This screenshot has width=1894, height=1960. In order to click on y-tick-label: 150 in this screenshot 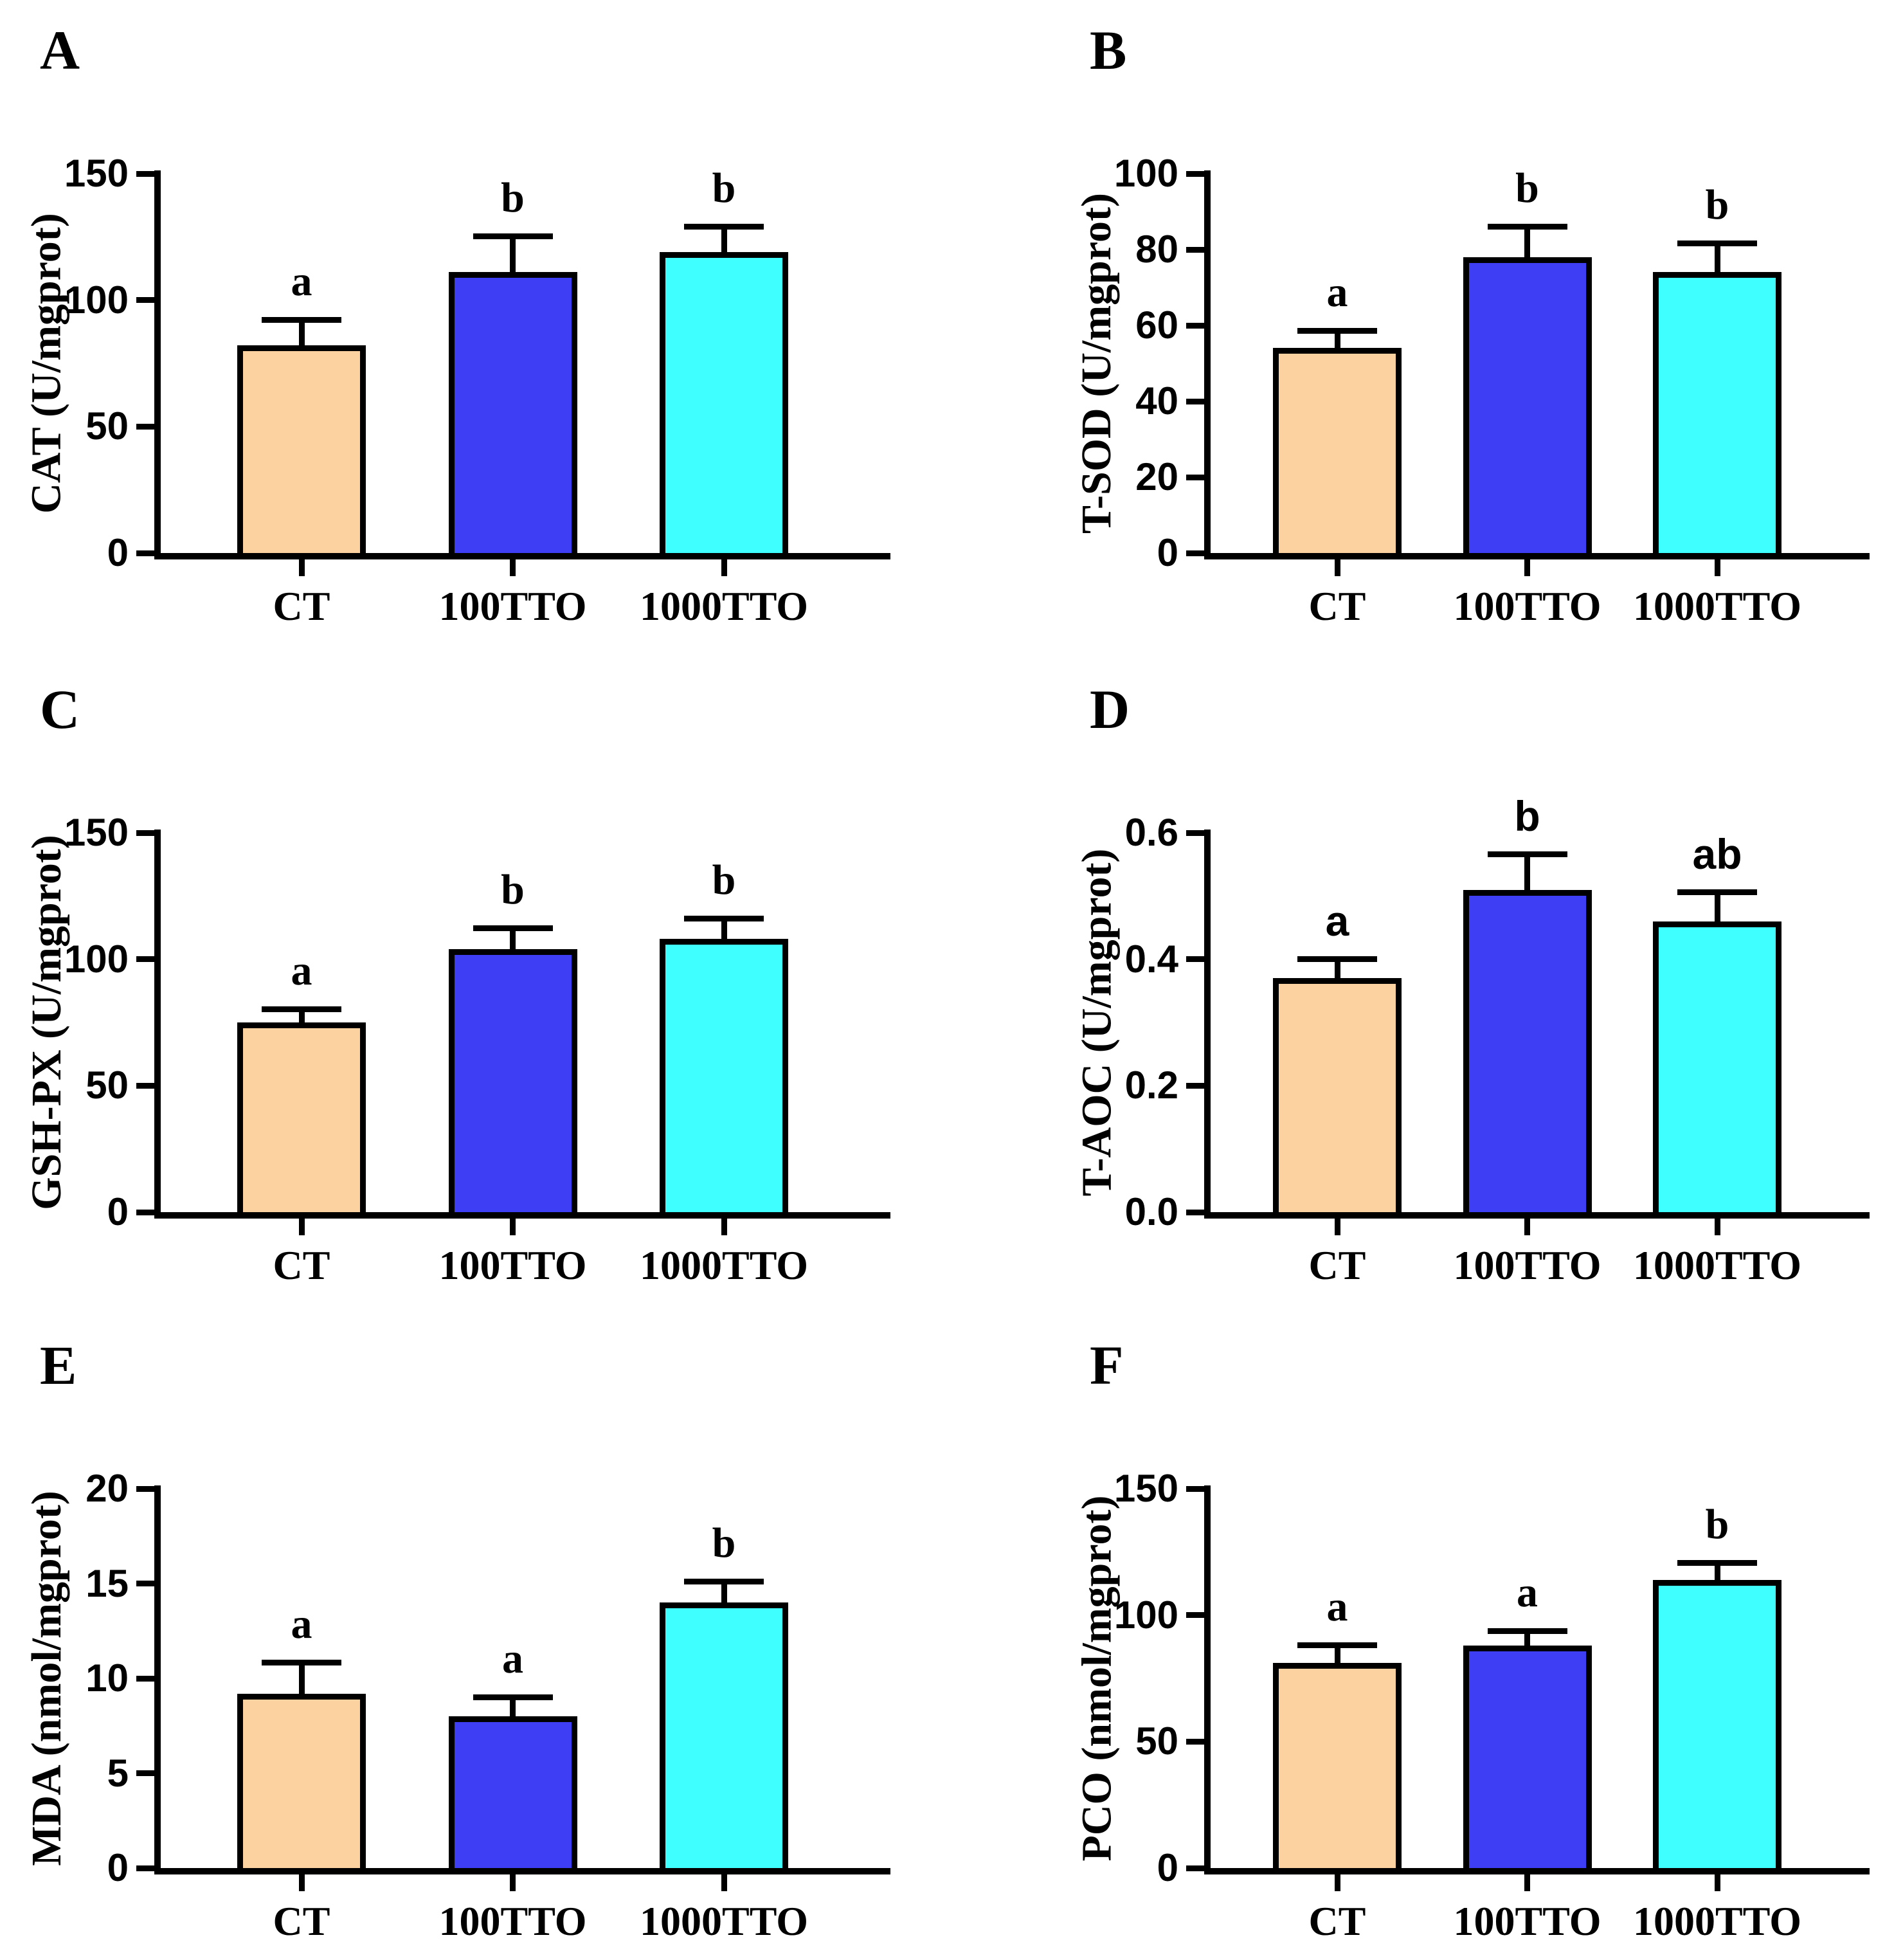, I will do `click(96, 173)`.